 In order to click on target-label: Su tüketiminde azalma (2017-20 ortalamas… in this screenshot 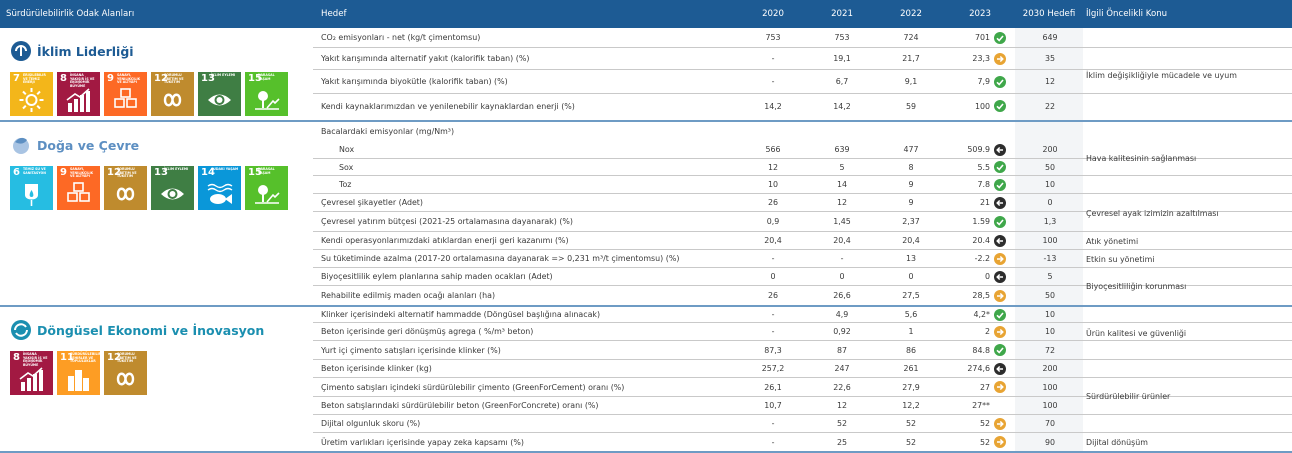, I will do `click(500, 258)`.